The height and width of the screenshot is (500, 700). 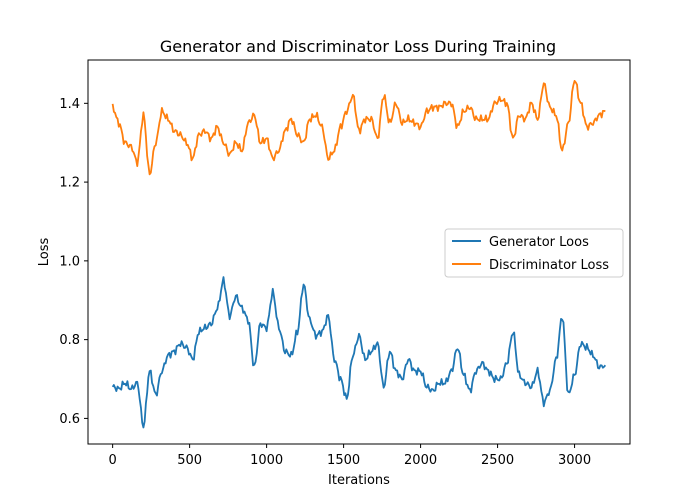 What do you see at coordinates (44, 252) in the screenshot?
I see `y-axis-label: Loss` at bounding box center [44, 252].